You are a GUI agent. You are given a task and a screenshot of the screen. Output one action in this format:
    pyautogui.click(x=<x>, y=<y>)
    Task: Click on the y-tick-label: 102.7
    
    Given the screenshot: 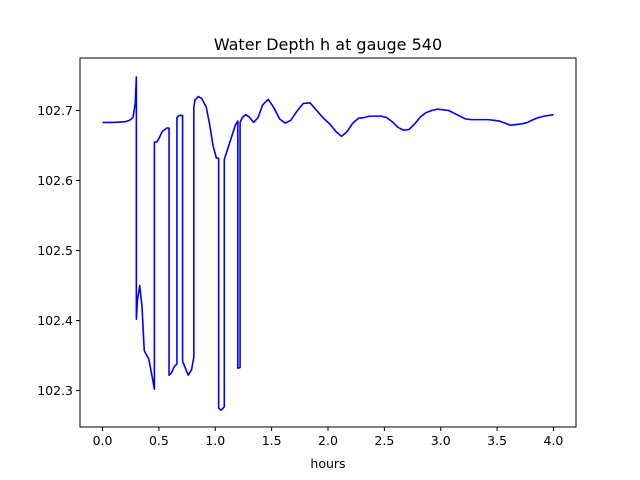 What is the action you would take?
    pyautogui.click(x=55, y=110)
    